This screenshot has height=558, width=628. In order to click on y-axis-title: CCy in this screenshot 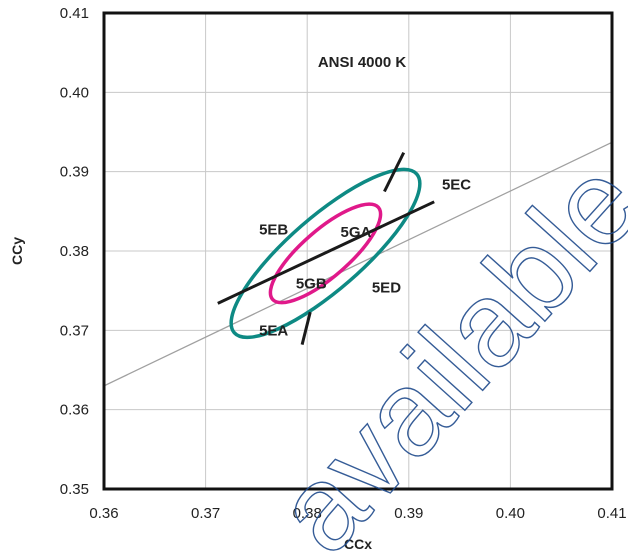, I will do `click(17, 251)`.